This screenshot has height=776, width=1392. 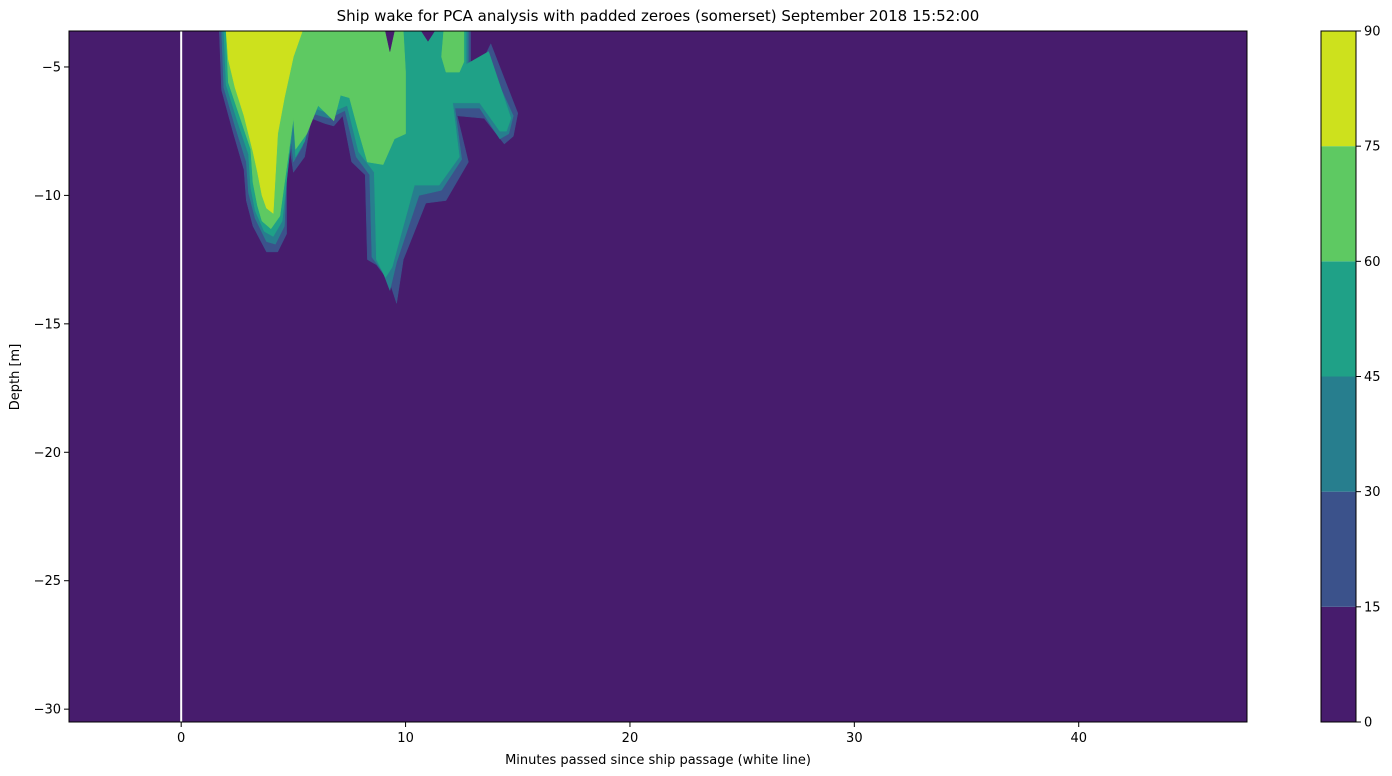 What do you see at coordinates (1368, 723) in the screenshot?
I see `colorbar-tick-label: 0` at bounding box center [1368, 723].